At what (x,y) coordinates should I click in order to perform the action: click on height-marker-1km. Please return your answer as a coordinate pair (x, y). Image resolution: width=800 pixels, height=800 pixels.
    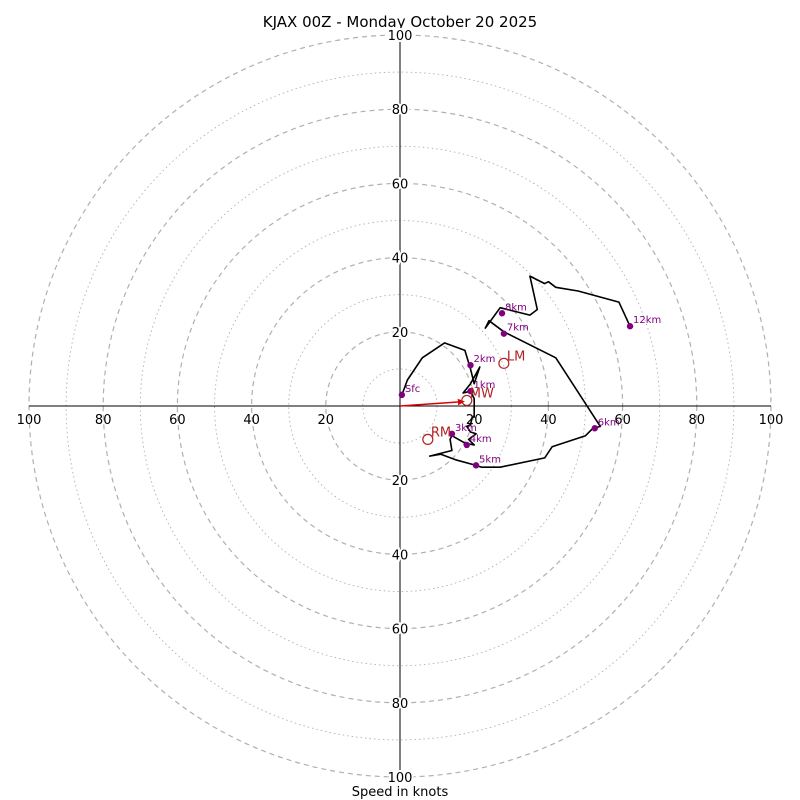
    Looking at the image, I should click on (470, 391).